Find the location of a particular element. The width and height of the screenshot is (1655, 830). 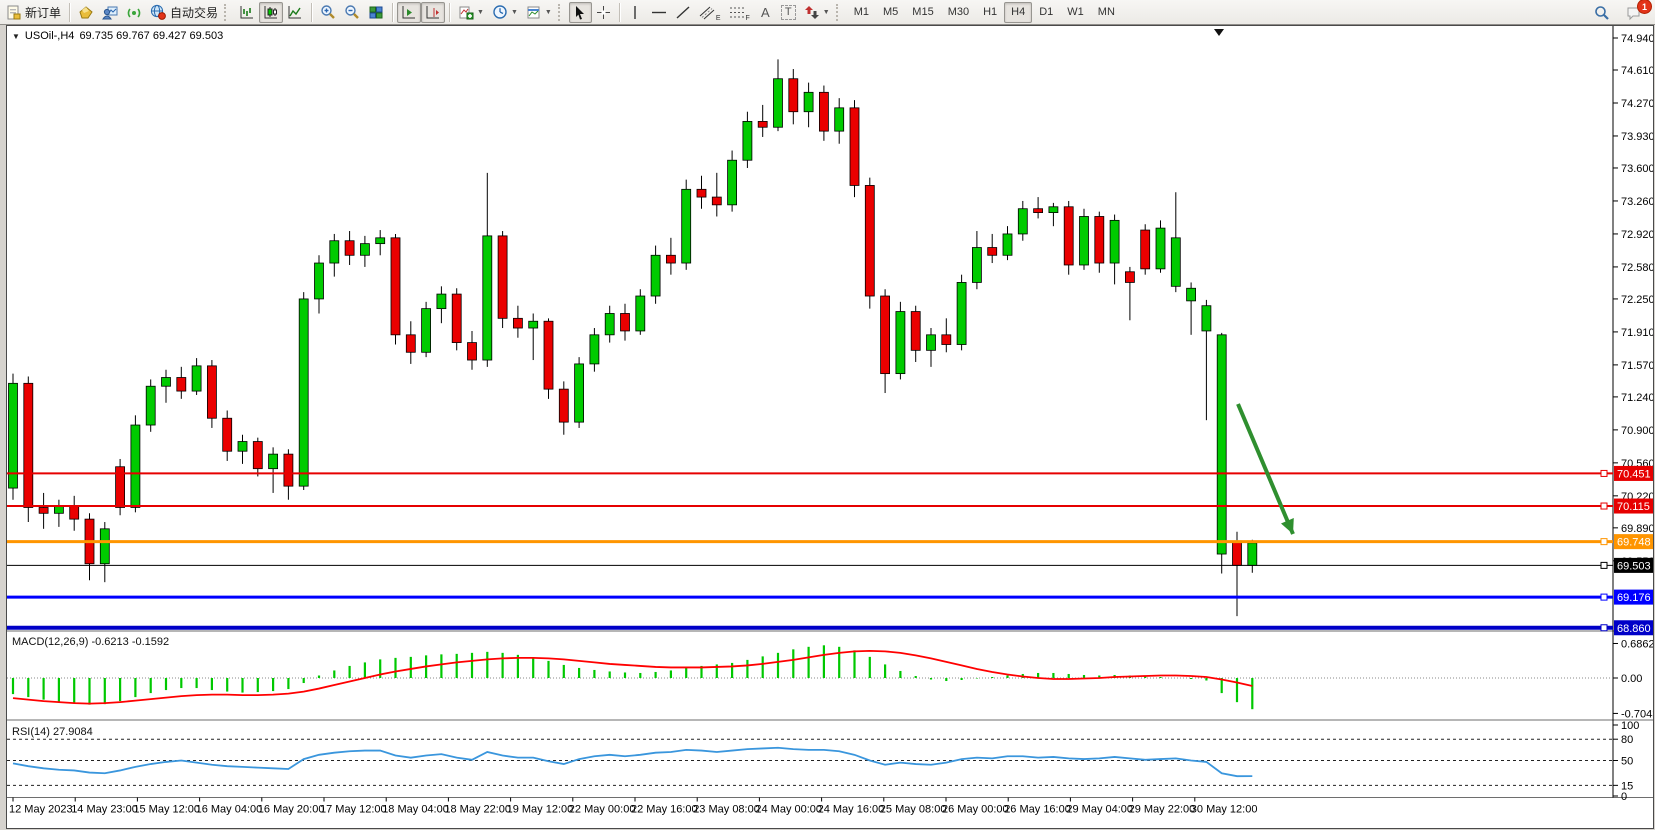

cursor-tool-button is located at coordinates (580, 12).